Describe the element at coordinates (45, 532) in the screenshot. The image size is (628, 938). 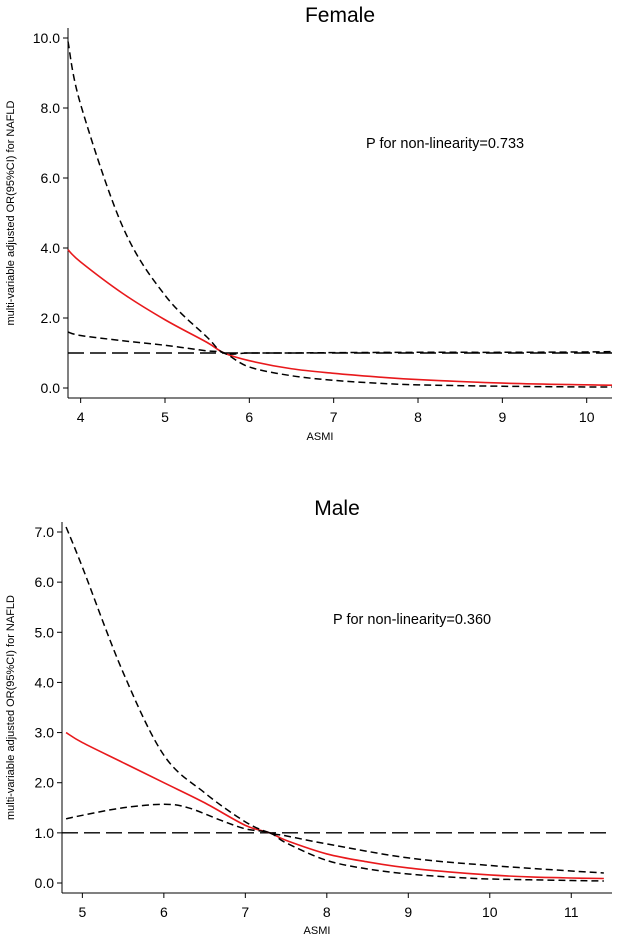
I see `y-tick-label: 7.0` at that location.